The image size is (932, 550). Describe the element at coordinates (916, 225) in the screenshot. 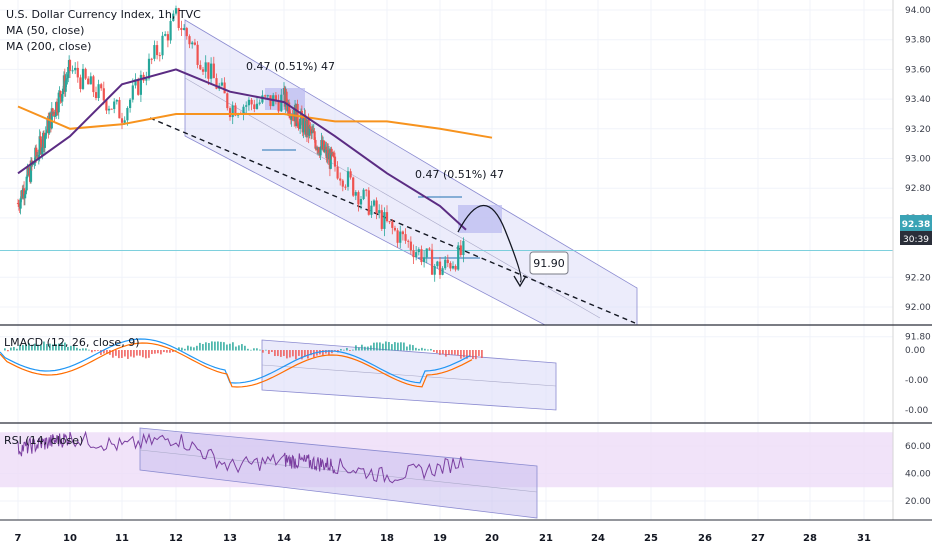

I see `price-badge-value: 92.38` at that location.